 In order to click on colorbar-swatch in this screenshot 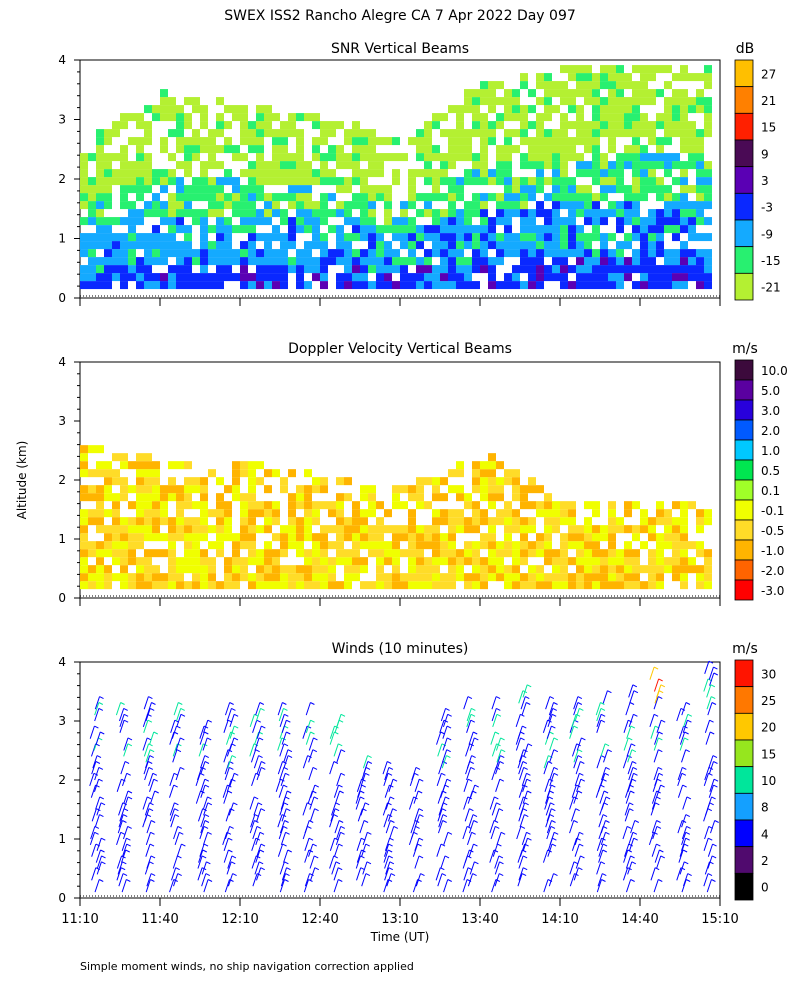, I will do `click(744, 410)`.